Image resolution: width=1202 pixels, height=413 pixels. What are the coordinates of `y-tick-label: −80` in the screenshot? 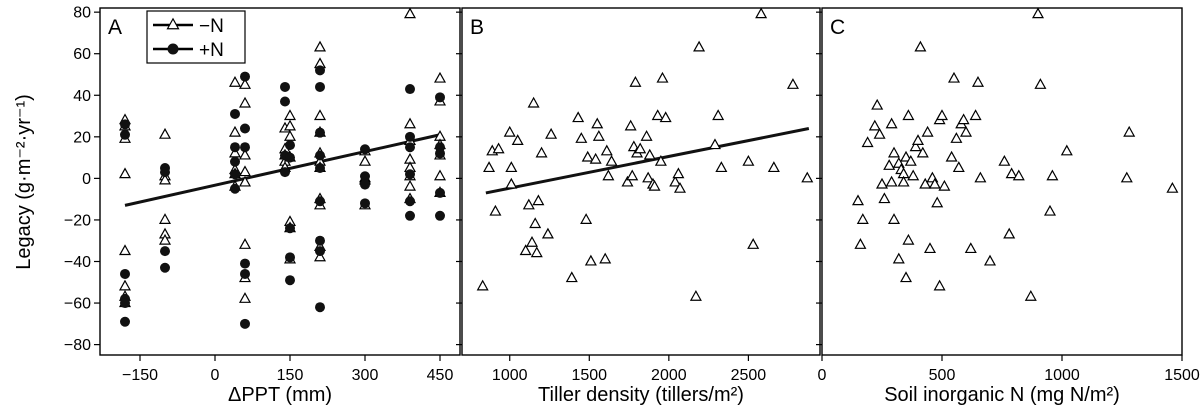 It's located at (77, 345).